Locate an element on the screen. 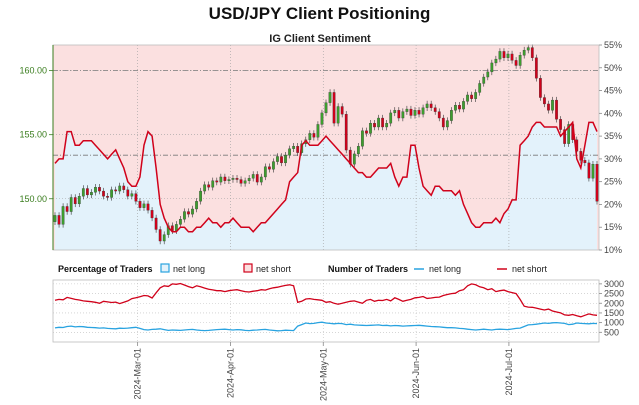  legend-count-short-label: net short is located at coordinates (530, 269).